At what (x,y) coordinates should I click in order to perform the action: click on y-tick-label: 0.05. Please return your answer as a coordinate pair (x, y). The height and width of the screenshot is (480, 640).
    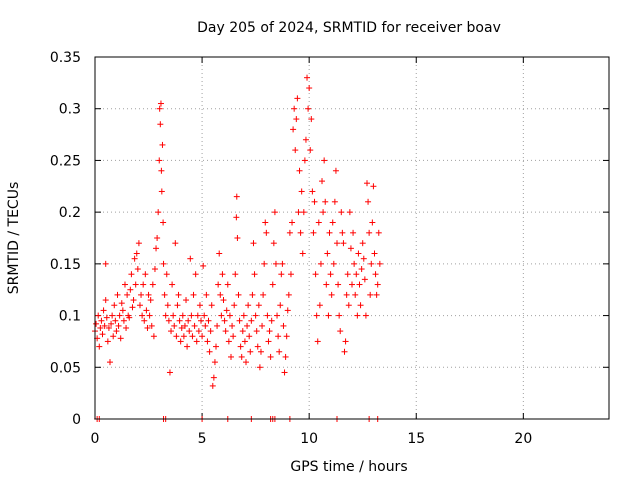
    Looking at the image, I should click on (65, 368).